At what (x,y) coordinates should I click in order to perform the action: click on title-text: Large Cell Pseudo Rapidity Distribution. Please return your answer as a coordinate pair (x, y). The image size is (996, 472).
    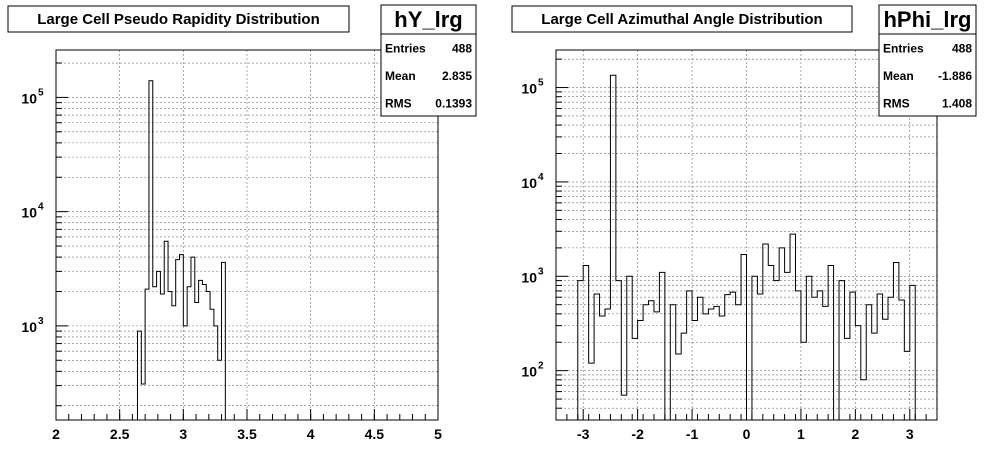
    Looking at the image, I should click on (178, 19).